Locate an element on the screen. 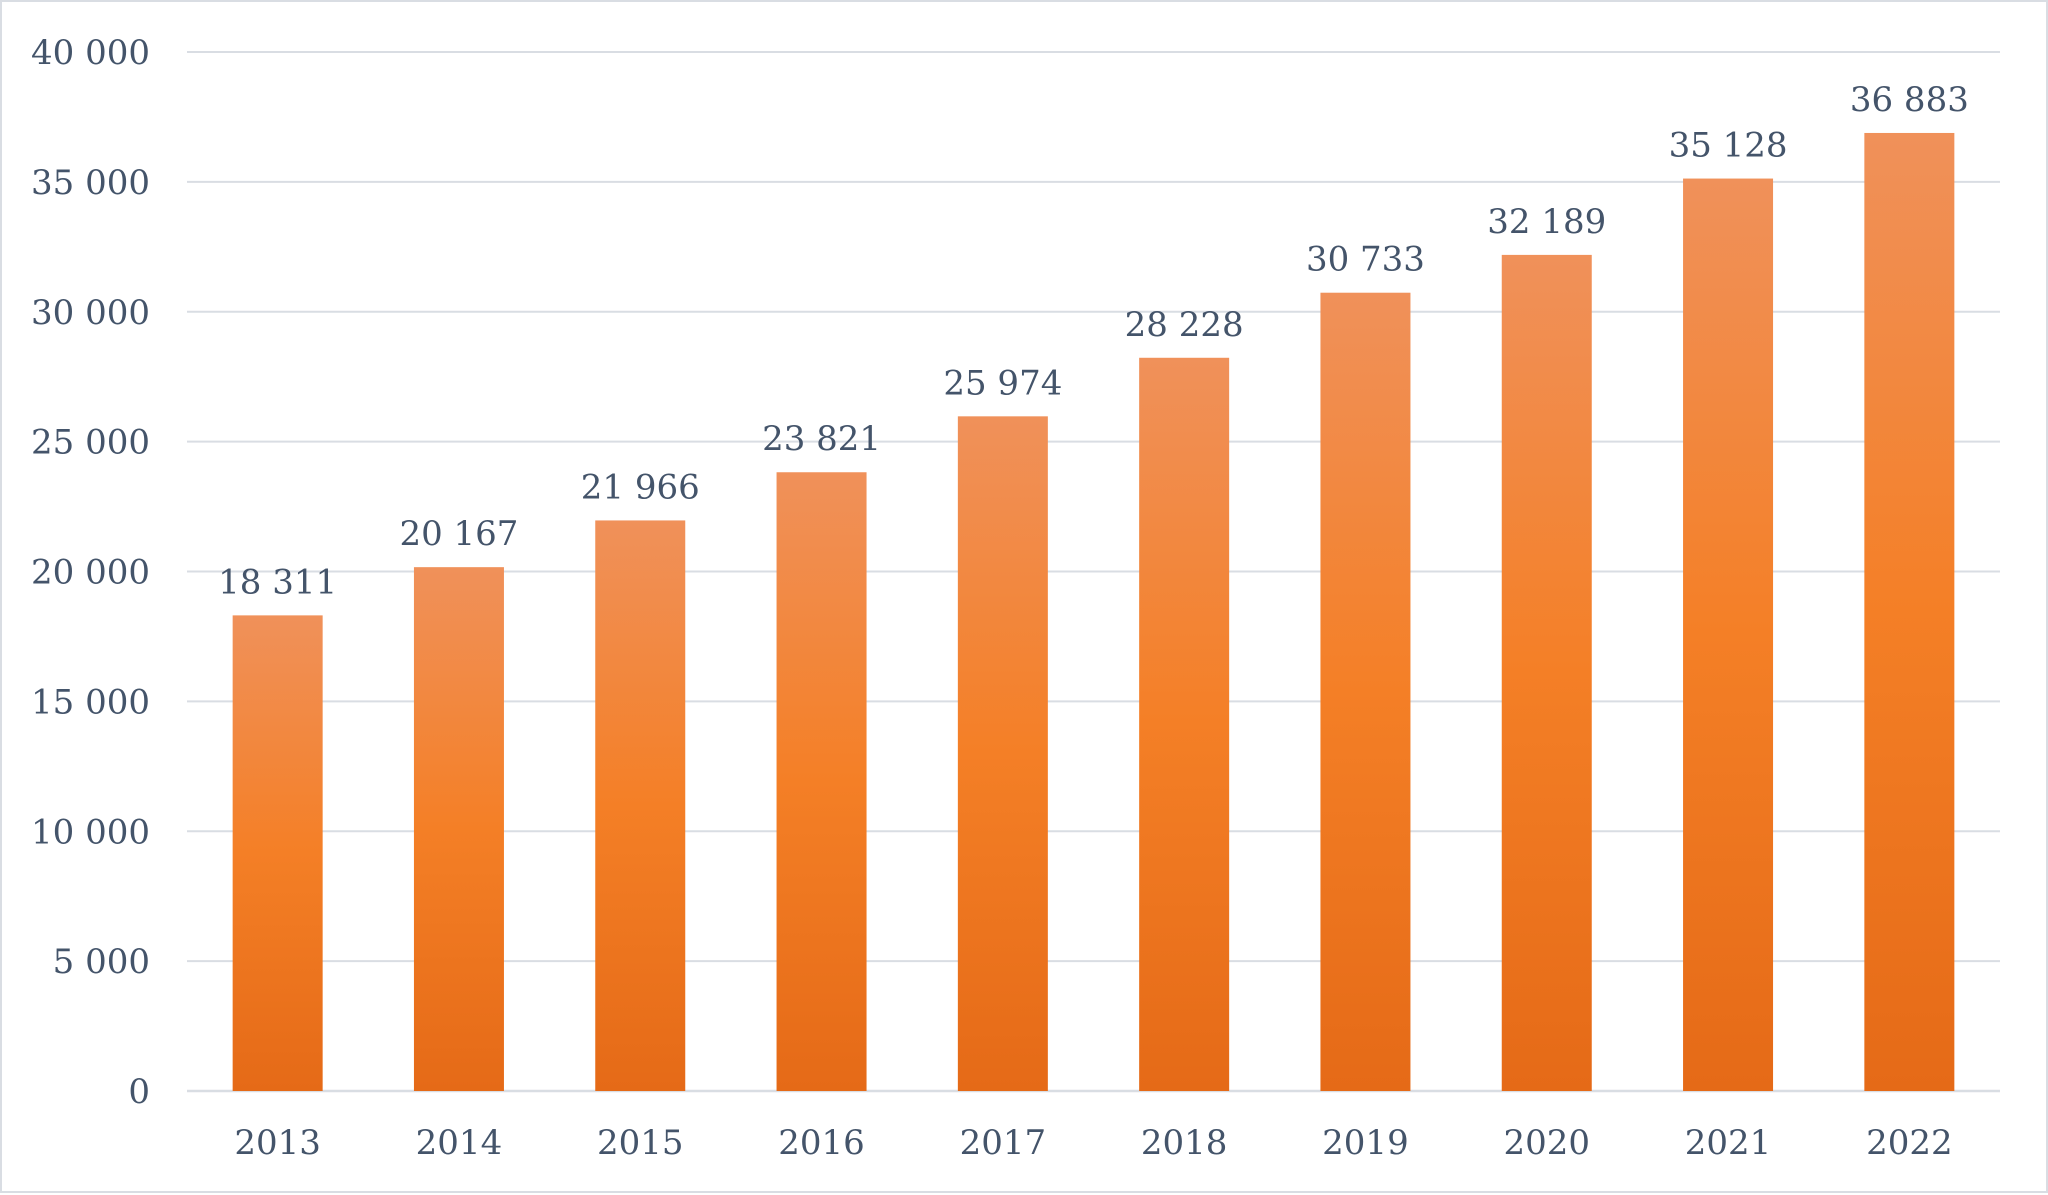  bar-2014 is located at coordinates (458, 829).